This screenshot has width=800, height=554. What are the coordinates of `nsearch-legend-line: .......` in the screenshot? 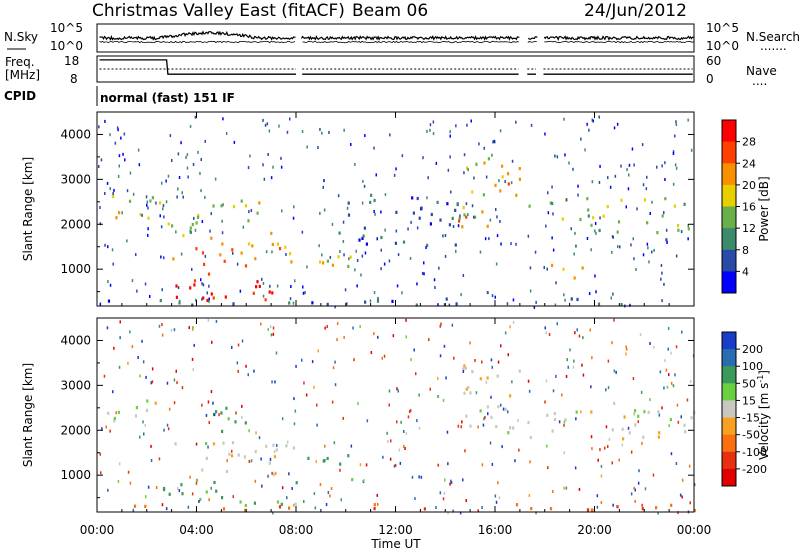 It's located at (773, 46).